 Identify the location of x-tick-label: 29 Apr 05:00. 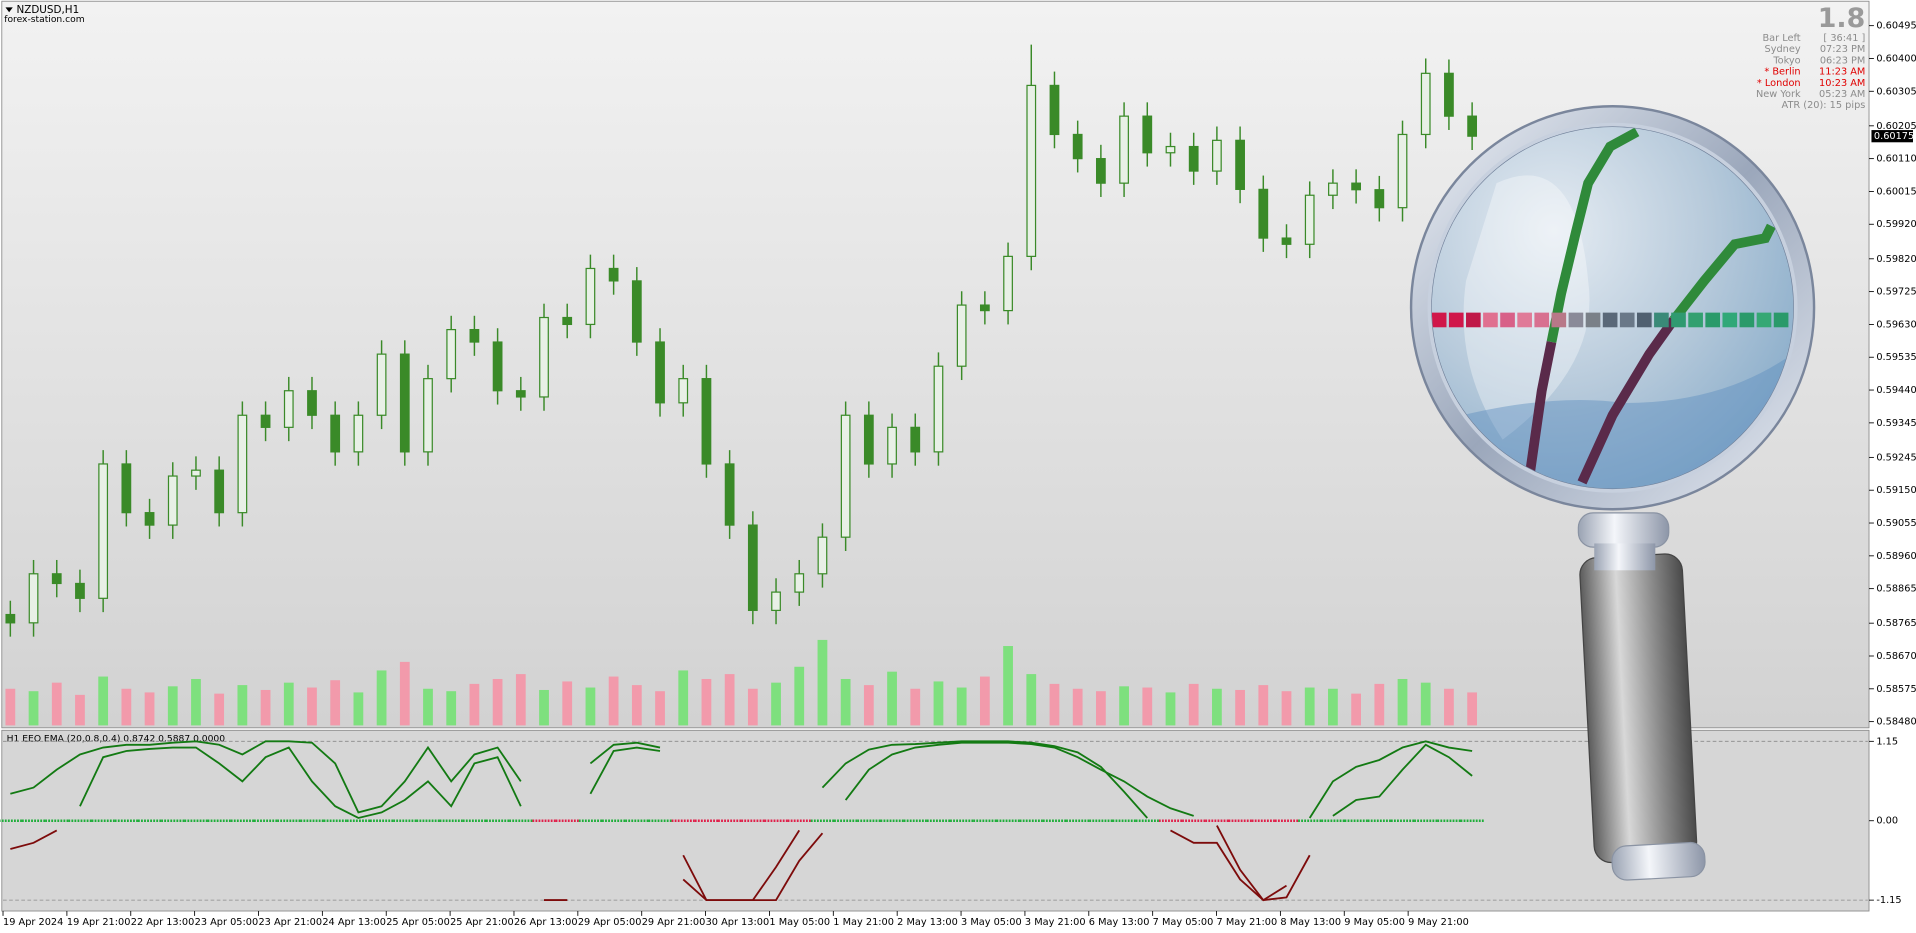
(610, 922).